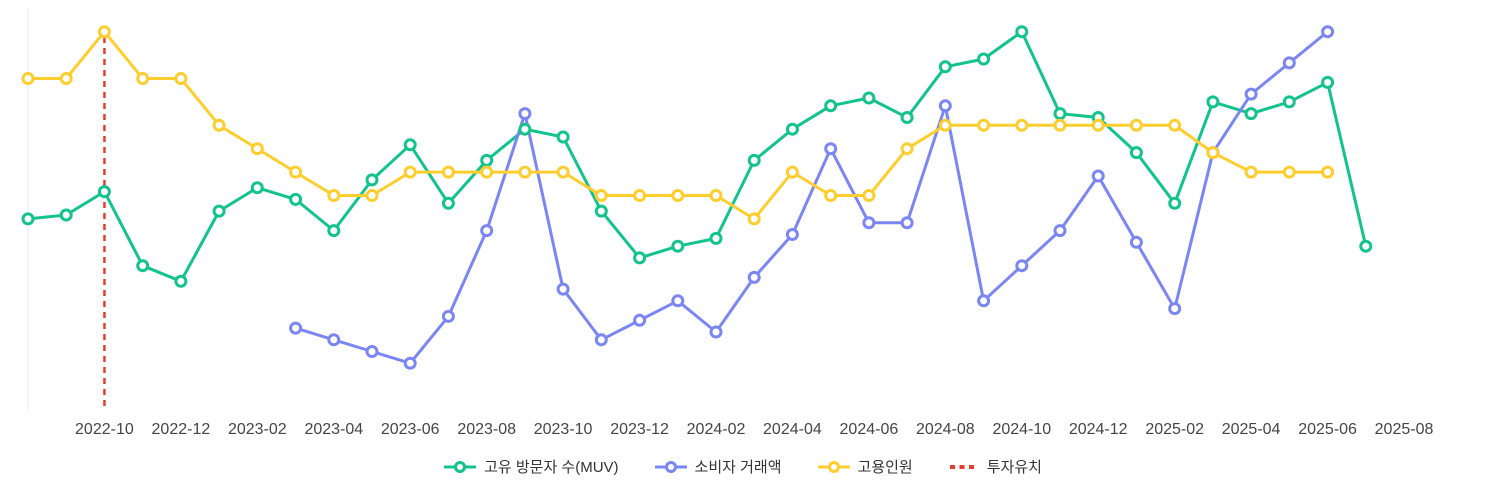 The width and height of the screenshot is (1486, 493). Describe the element at coordinates (865, 466) in the screenshot. I see `legend-item-employees: 고용인원` at that location.